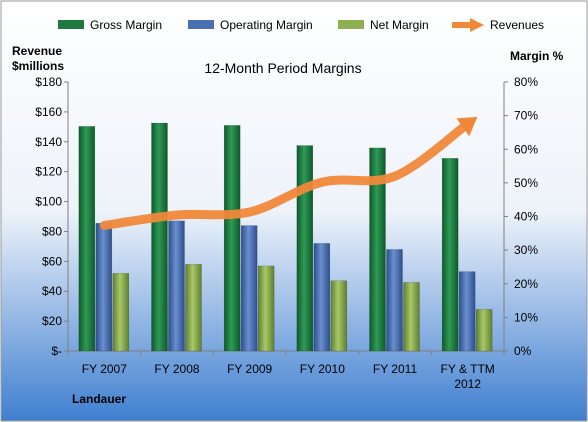  I want to click on x-tick-label: 2012, so click(467, 384).